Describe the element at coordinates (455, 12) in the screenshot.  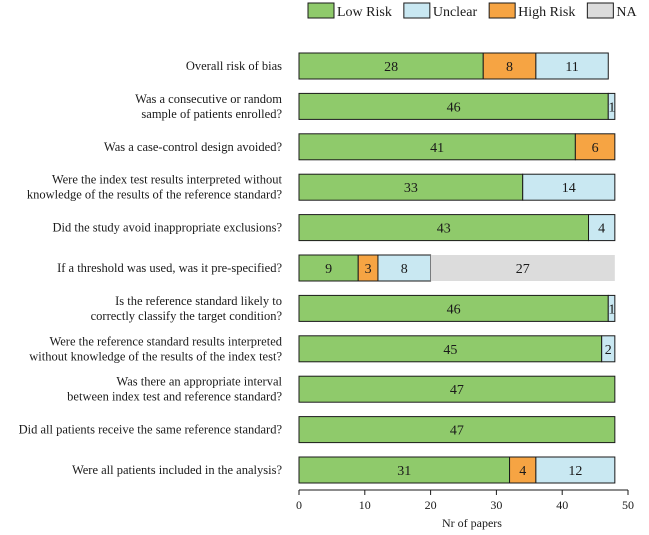
I see `legend-label-unclear: Unclear` at that location.